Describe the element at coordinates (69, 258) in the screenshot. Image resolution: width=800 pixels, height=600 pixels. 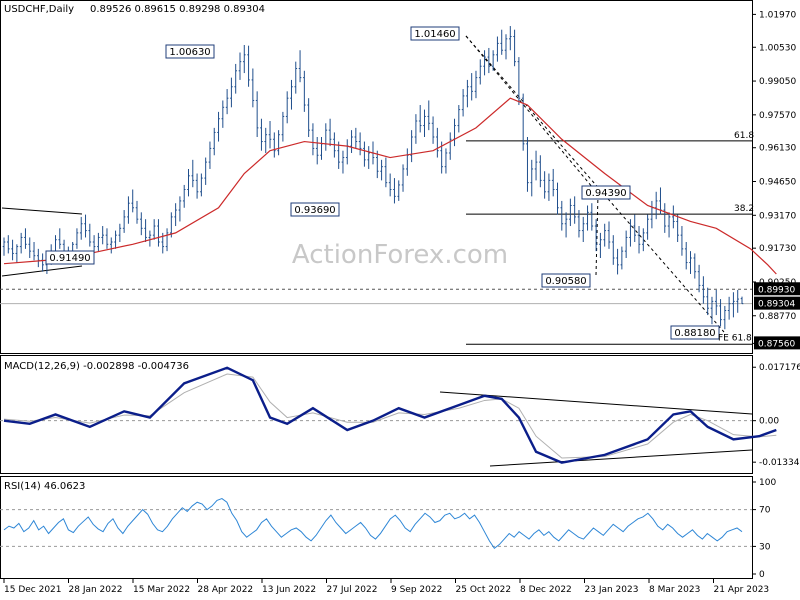
I see `swing-label-value: 0.91490` at that location.